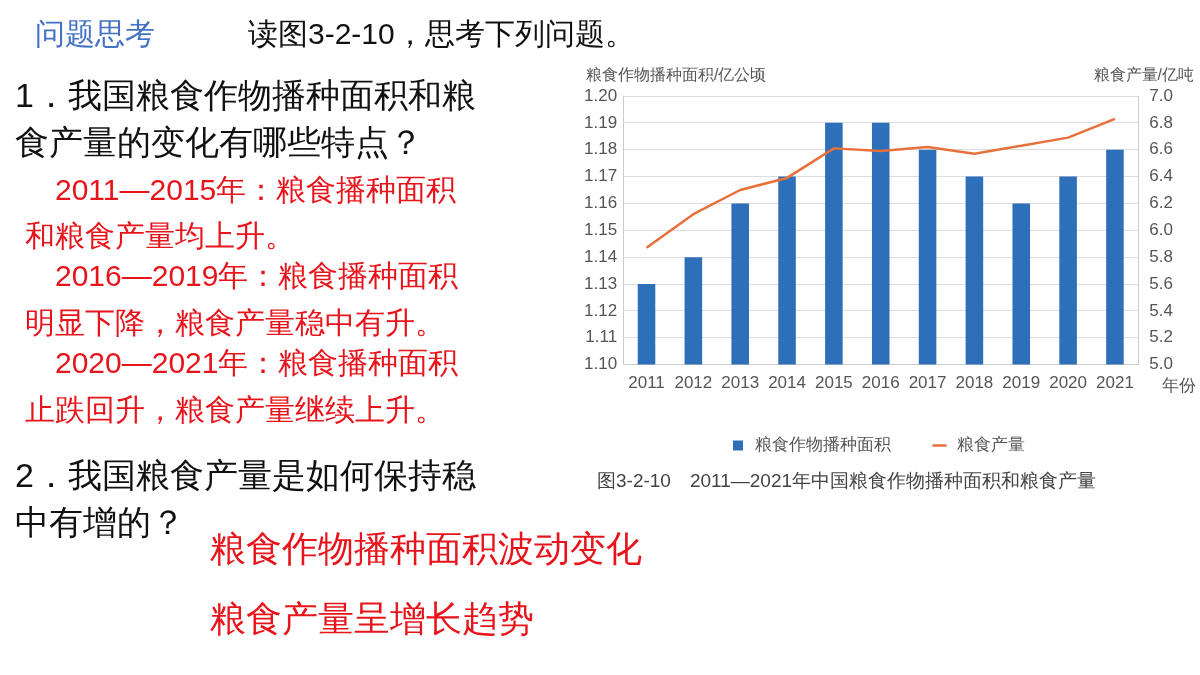  What do you see at coordinates (990, 445) in the screenshot?
I see `legend-label: 粮食产量` at bounding box center [990, 445].